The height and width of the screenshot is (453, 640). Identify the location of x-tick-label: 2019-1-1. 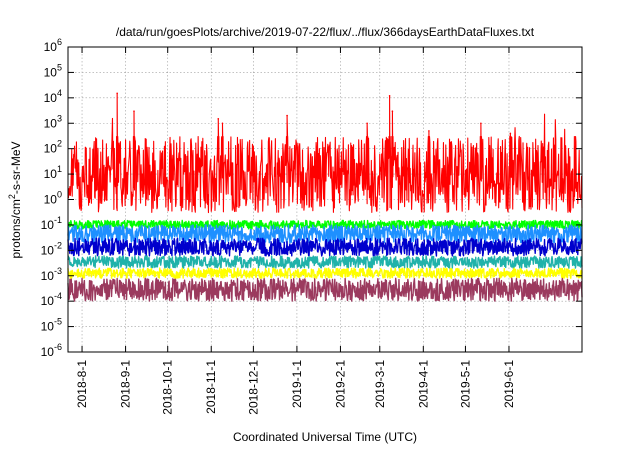
(297, 384).